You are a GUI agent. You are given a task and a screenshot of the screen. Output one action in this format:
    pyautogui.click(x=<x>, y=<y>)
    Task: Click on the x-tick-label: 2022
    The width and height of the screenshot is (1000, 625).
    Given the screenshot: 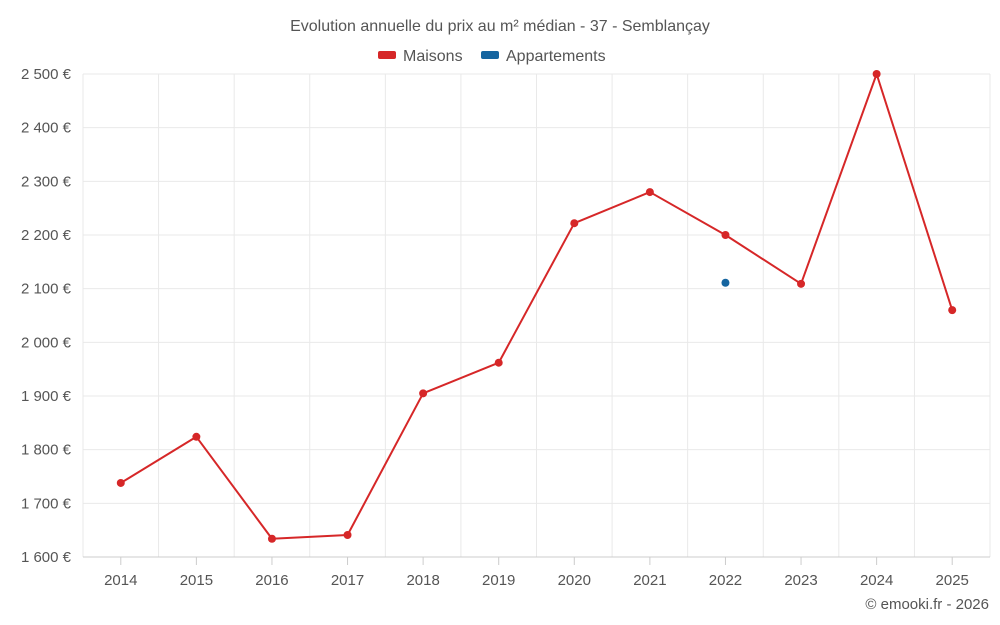 What is the action you would take?
    pyautogui.click(x=725, y=580)
    